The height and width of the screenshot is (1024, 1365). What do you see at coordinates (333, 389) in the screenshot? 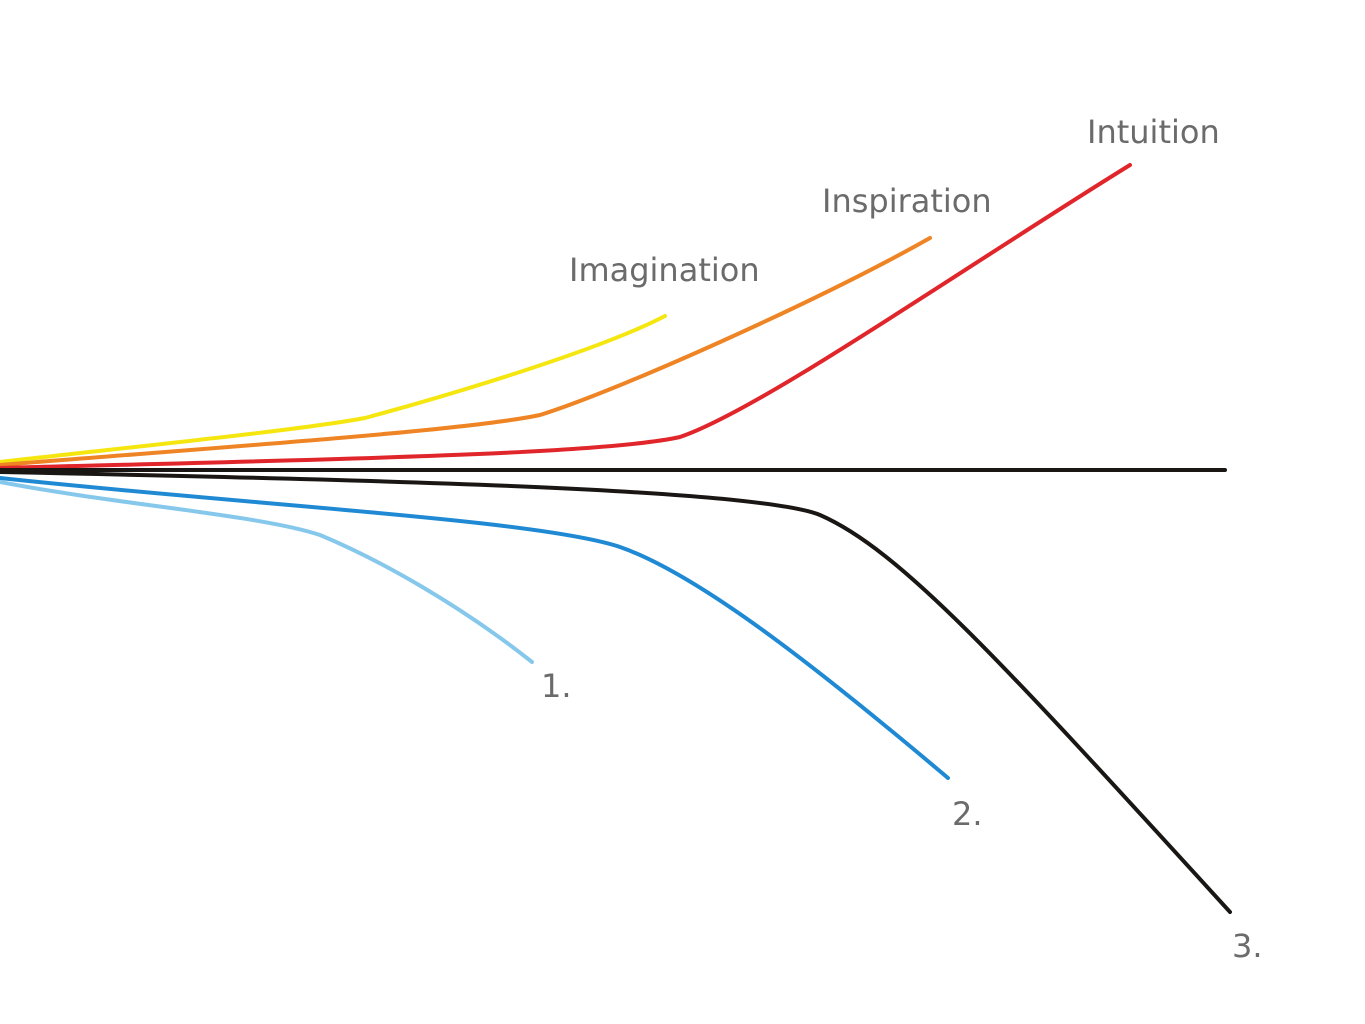
I see `yellow-curve` at bounding box center [333, 389].